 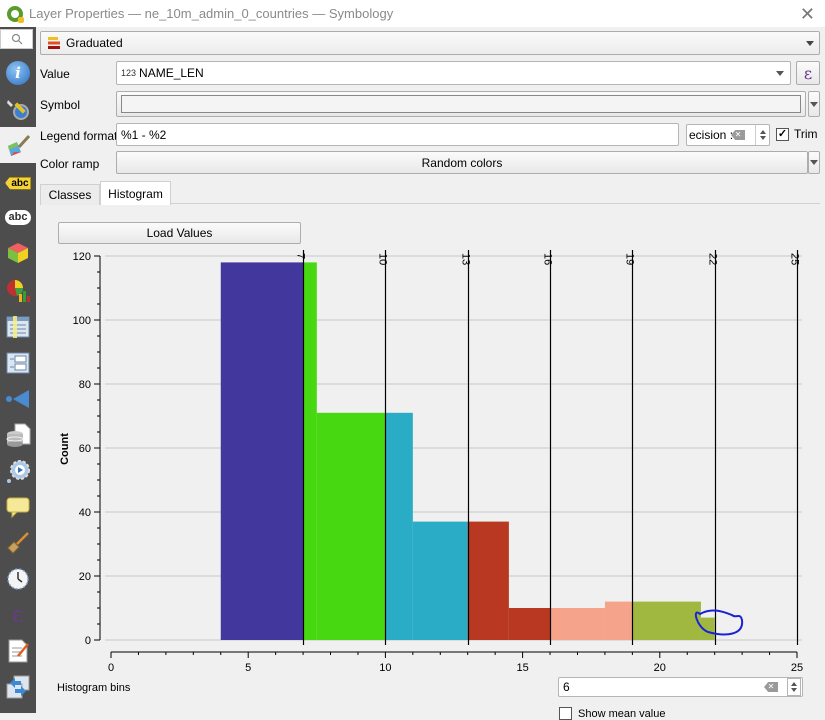 I want to click on sidebar-search, so click(x=16, y=39).